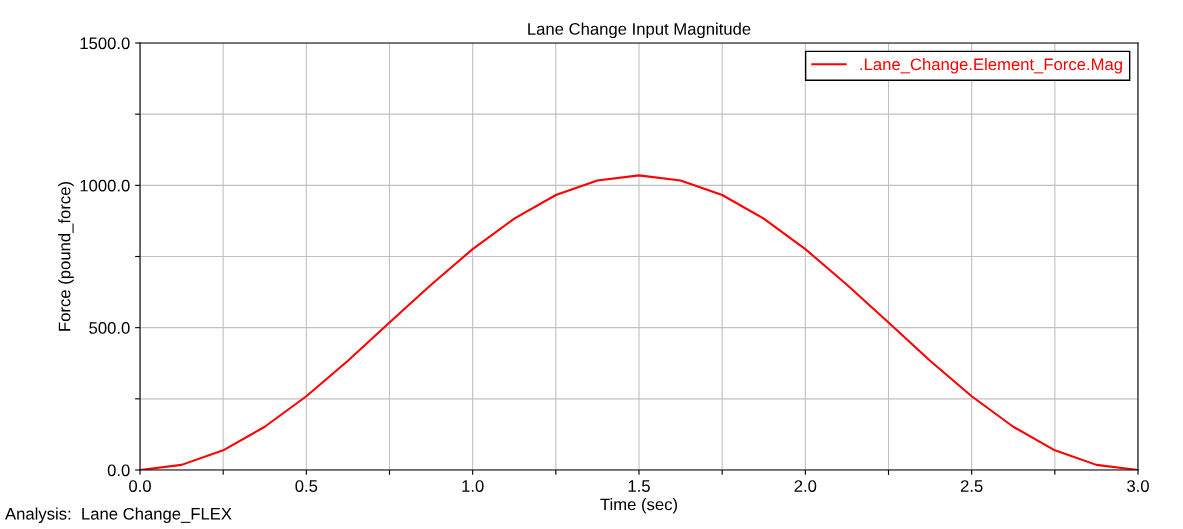 This screenshot has height=529, width=1183. What do you see at coordinates (991, 66) in the screenshot?
I see `legend-label: .Lane_Change.Element_Force.Mag` at bounding box center [991, 66].